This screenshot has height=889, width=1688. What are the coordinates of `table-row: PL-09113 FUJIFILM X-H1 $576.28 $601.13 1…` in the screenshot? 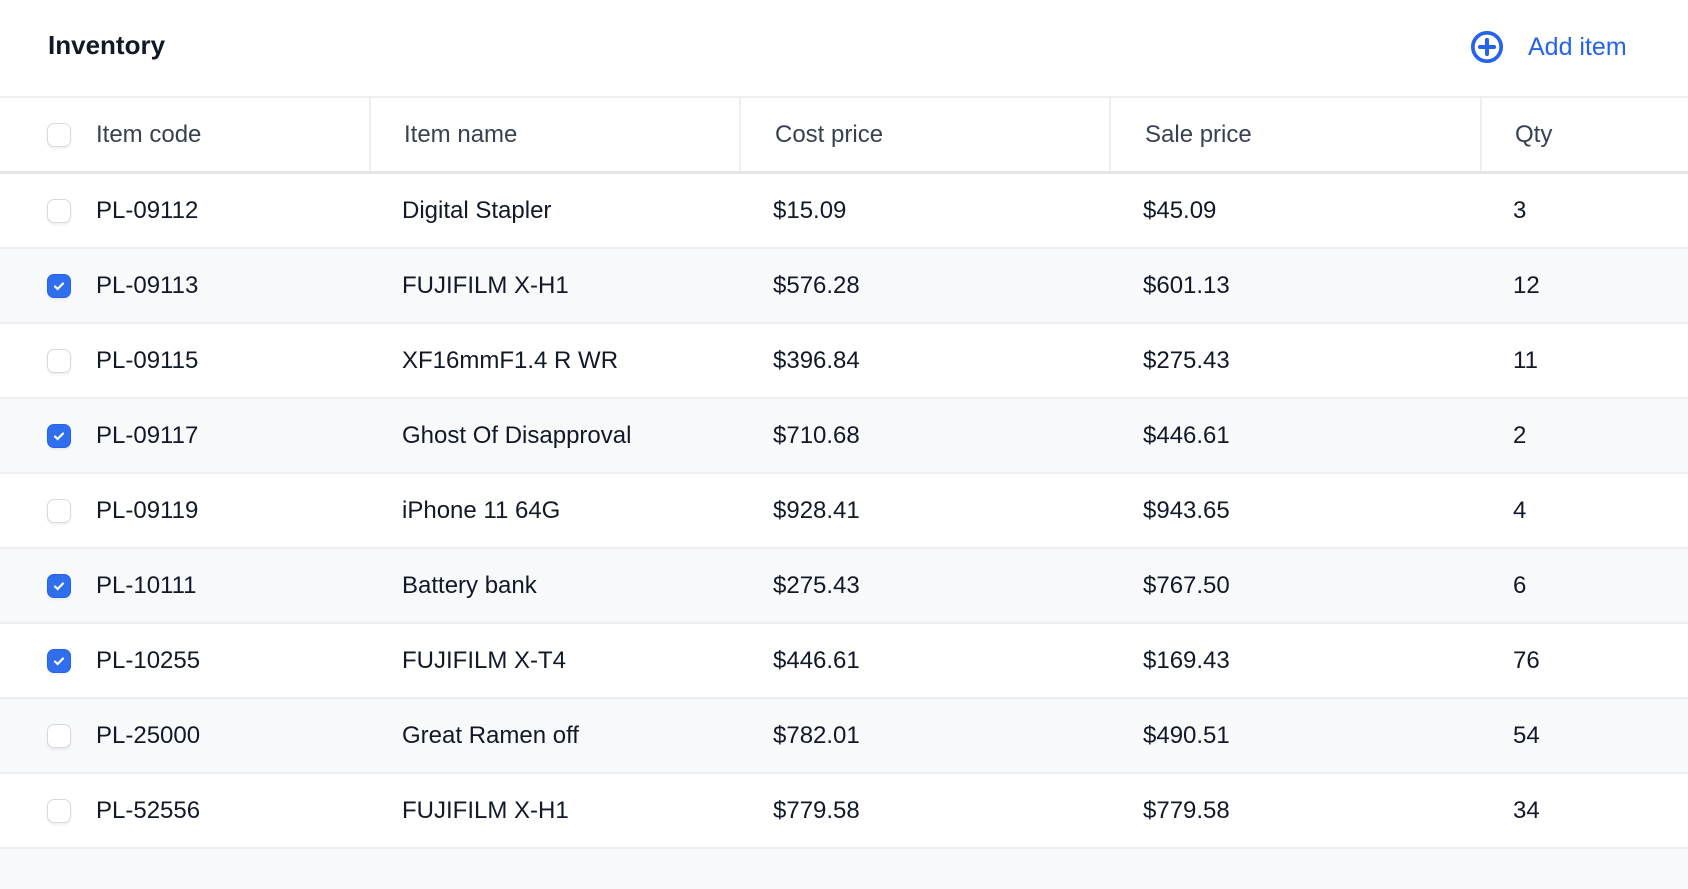 It's located at (844, 286).